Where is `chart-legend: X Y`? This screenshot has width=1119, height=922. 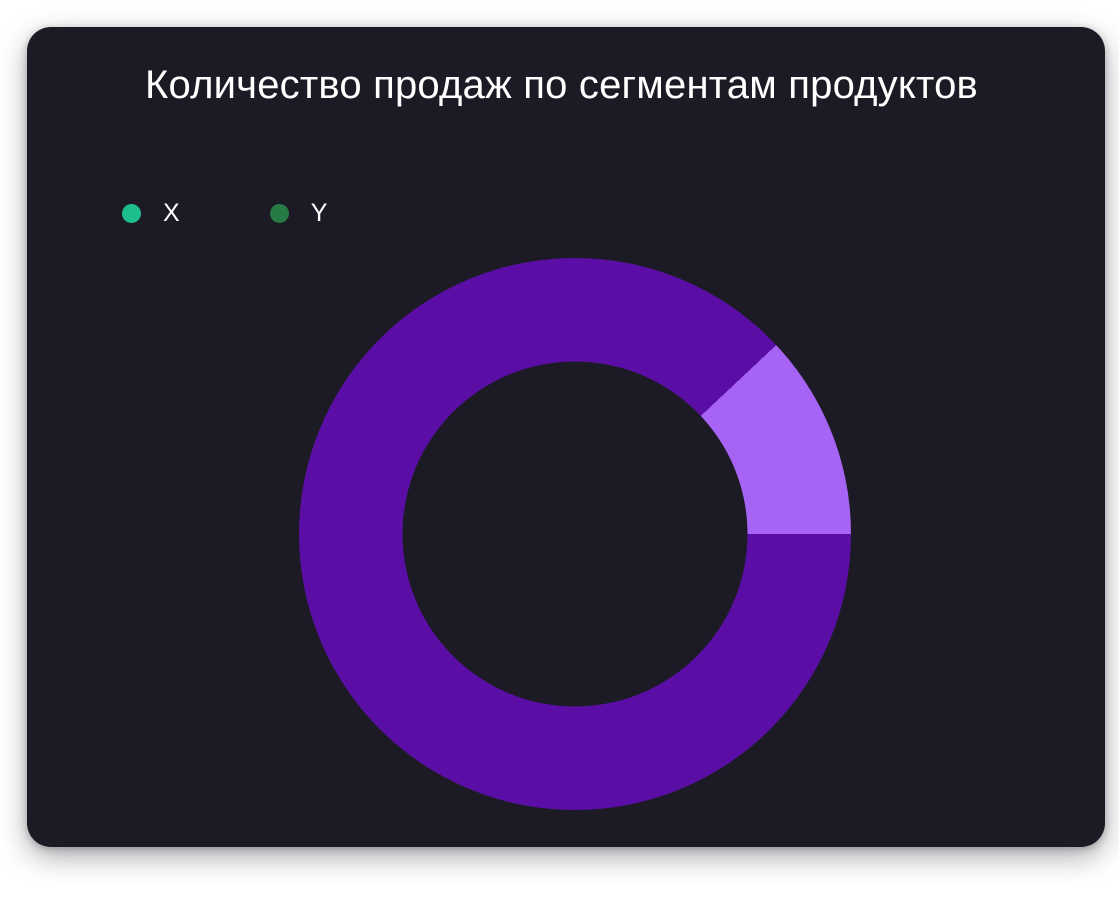 chart-legend: X Y is located at coordinates (224, 213).